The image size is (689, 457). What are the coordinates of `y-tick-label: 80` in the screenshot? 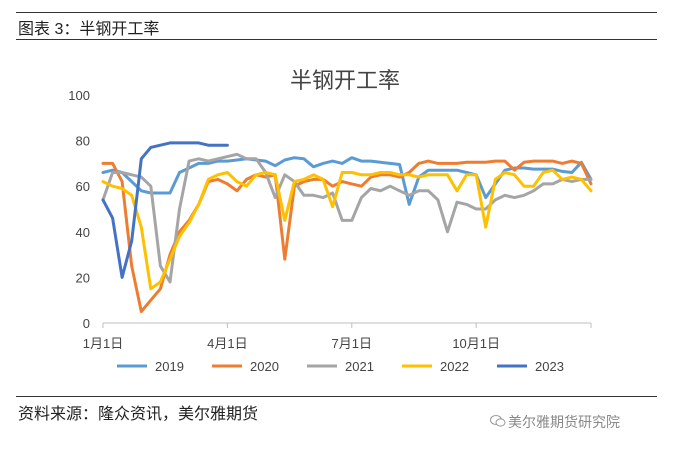 It's located at (83, 141).